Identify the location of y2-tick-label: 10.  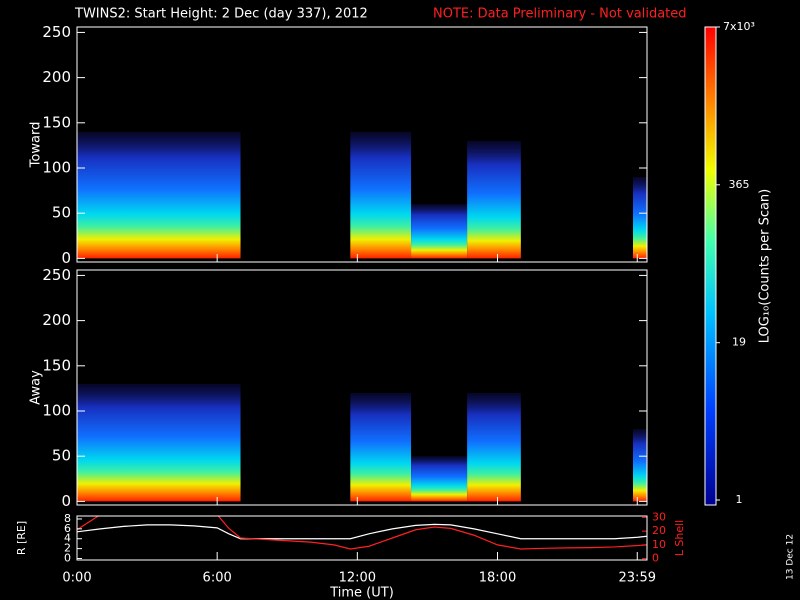
(659, 544).